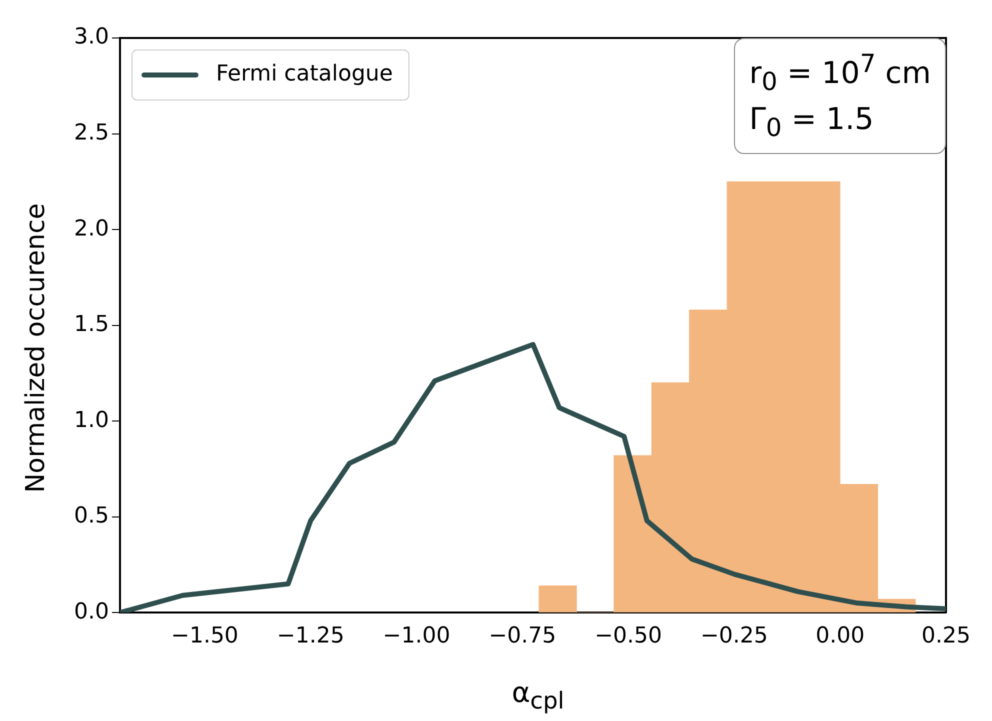 The image size is (992, 721). What do you see at coordinates (91, 229) in the screenshot?
I see `y-tick-label: 2.0` at bounding box center [91, 229].